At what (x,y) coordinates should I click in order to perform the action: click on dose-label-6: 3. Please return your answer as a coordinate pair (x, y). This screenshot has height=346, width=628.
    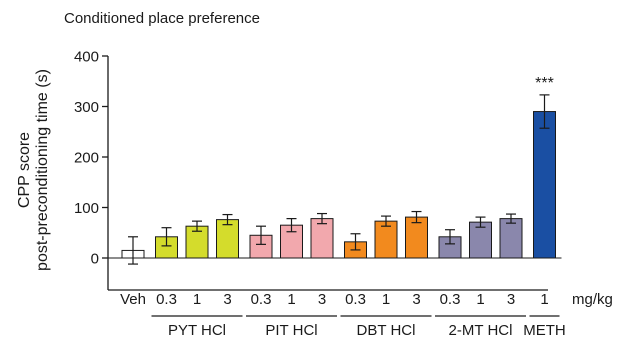
    Looking at the image, I should click on (322, 299).